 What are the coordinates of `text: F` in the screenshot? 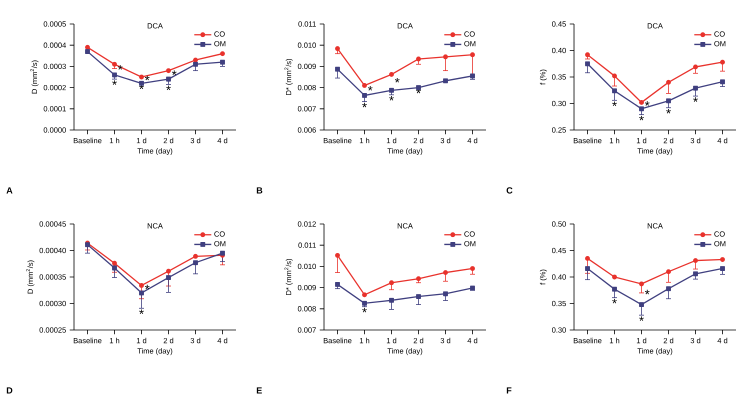 It's located at (509, 390).